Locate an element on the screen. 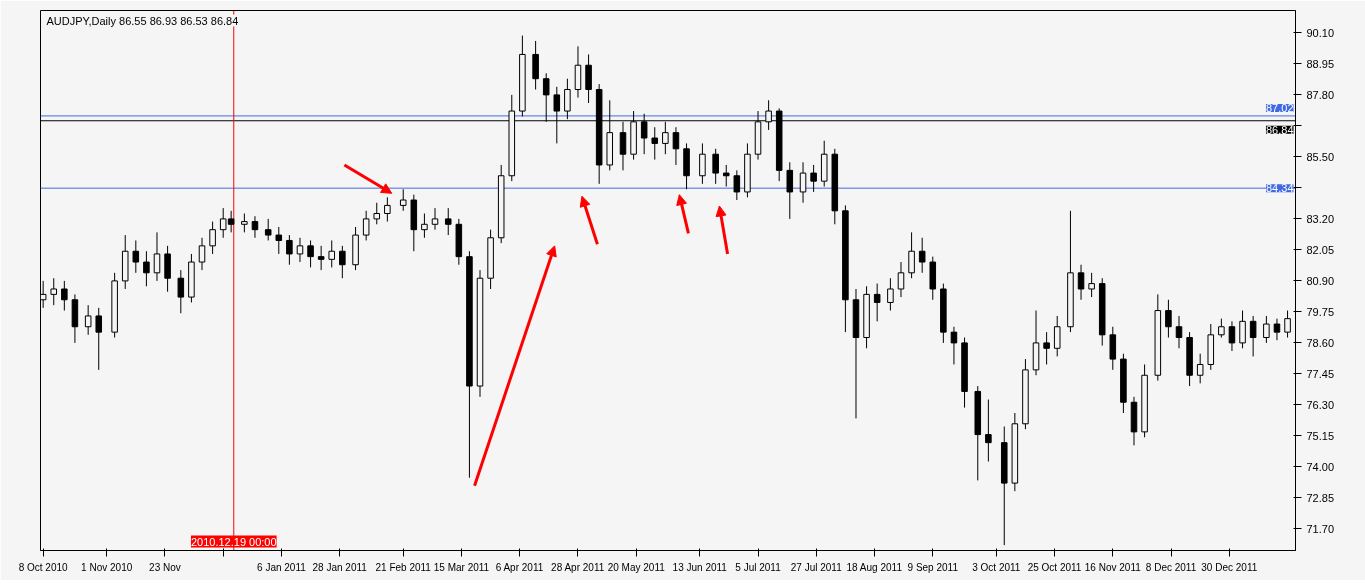 The height and width of the screenshot is (587, 1365). y-tick-label: 90.10 is located at coordinates (1320, 32).